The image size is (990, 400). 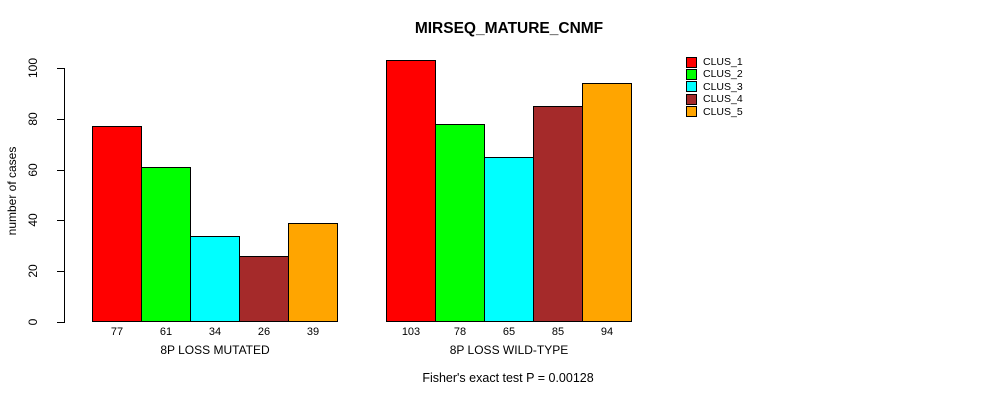 I want to click on y-tick-label-60: 60, so click(x=33, y=169).